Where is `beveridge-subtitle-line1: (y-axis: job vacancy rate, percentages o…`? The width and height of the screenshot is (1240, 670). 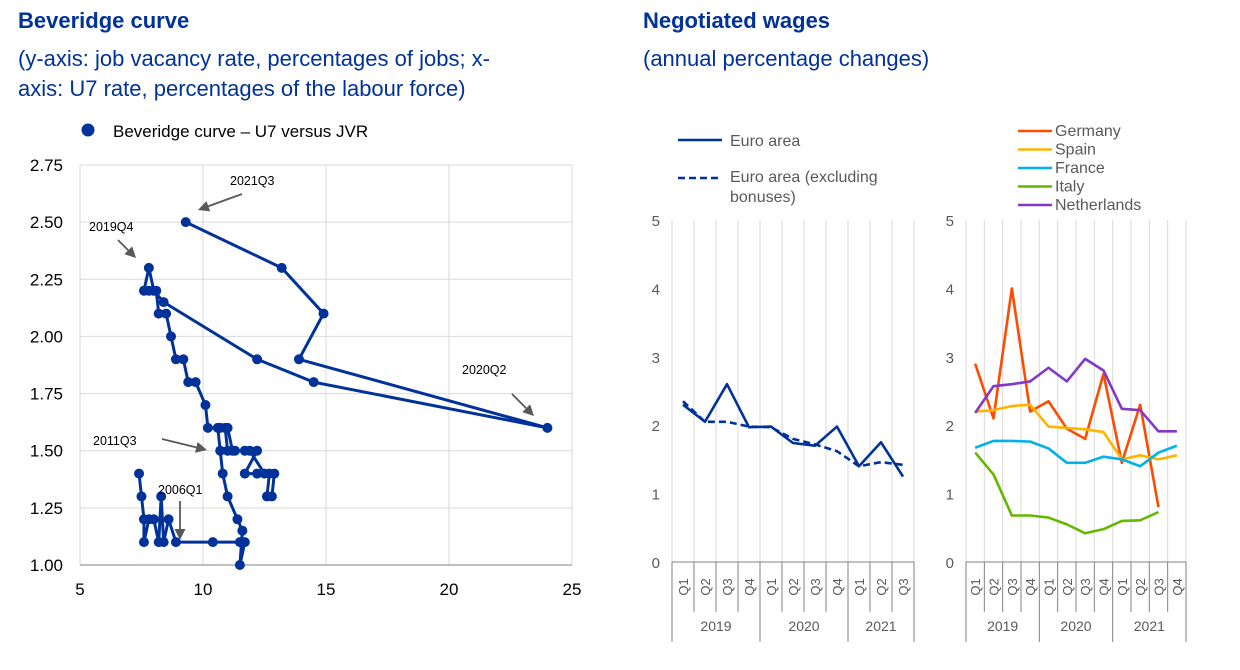
beveridge-subtitle-line1: (y-axis: job vacancy rate, percentages o… is located at coordinates (254, 58).